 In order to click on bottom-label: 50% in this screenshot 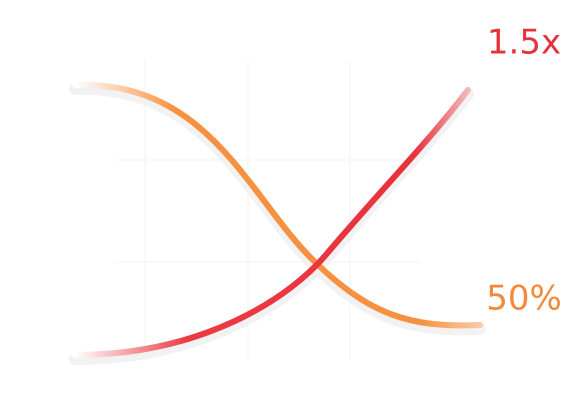, I will do `click(524, 299)`.